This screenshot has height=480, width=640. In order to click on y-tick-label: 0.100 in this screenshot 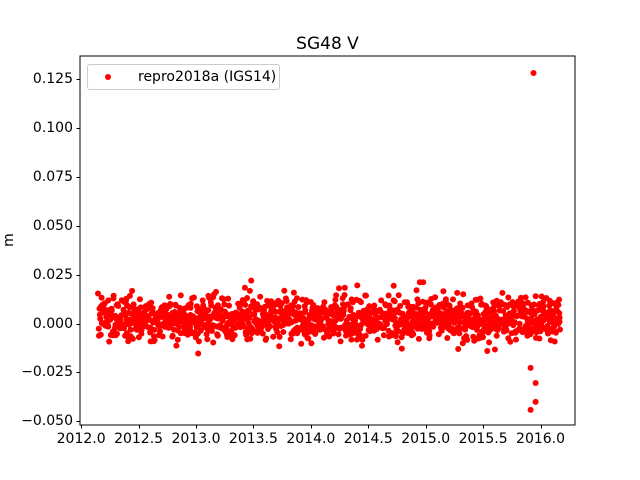, I will do `click(52, 127)`.